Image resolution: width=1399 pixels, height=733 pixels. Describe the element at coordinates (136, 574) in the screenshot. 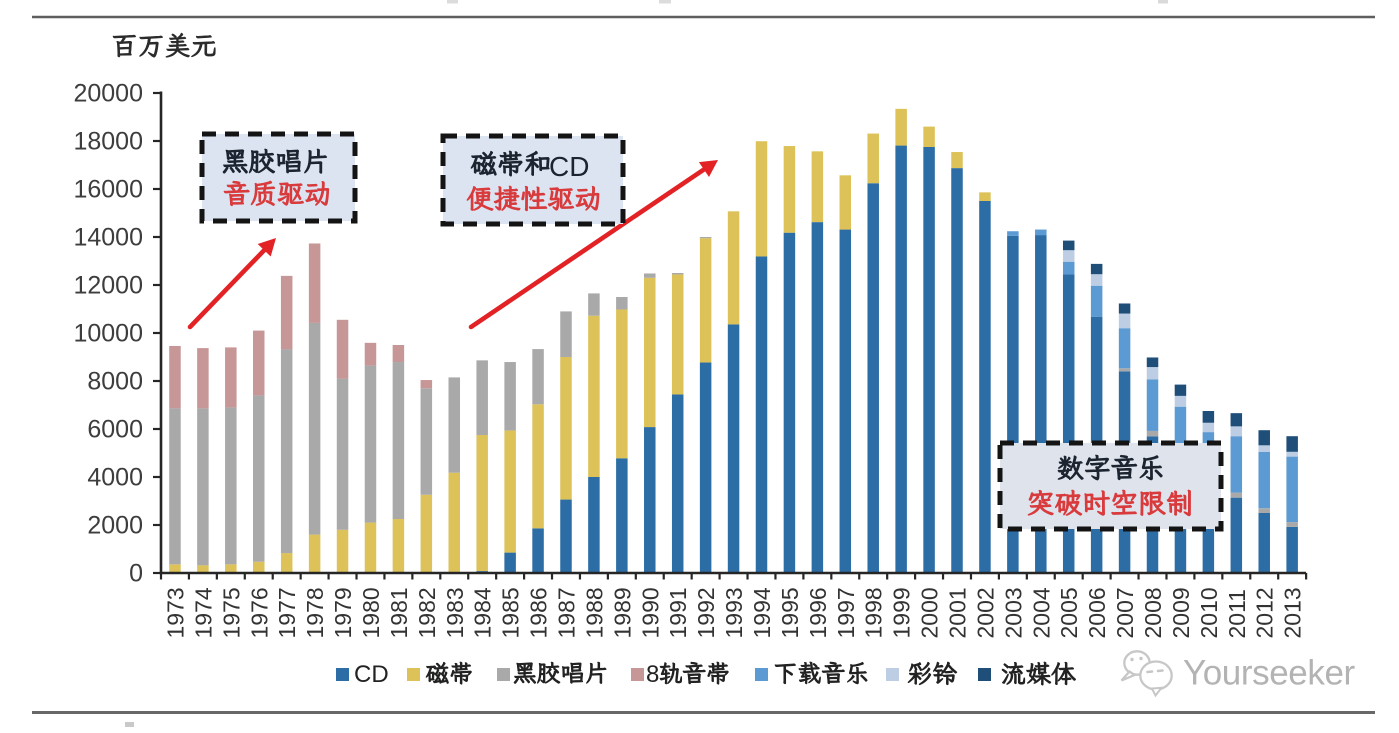

I see `svg-text: 0` at that location.